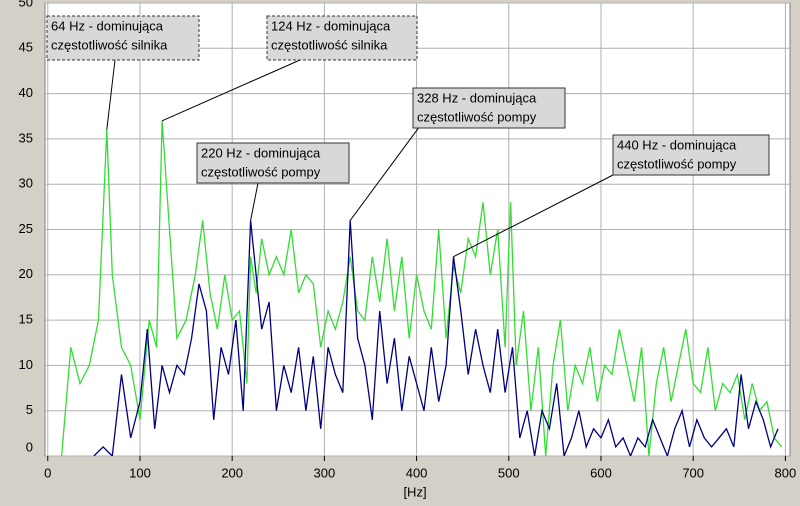 This screenshot has height=506, width=800. I want to click on annotation-text: 64 Hz - dominująca, so click(107, 25).